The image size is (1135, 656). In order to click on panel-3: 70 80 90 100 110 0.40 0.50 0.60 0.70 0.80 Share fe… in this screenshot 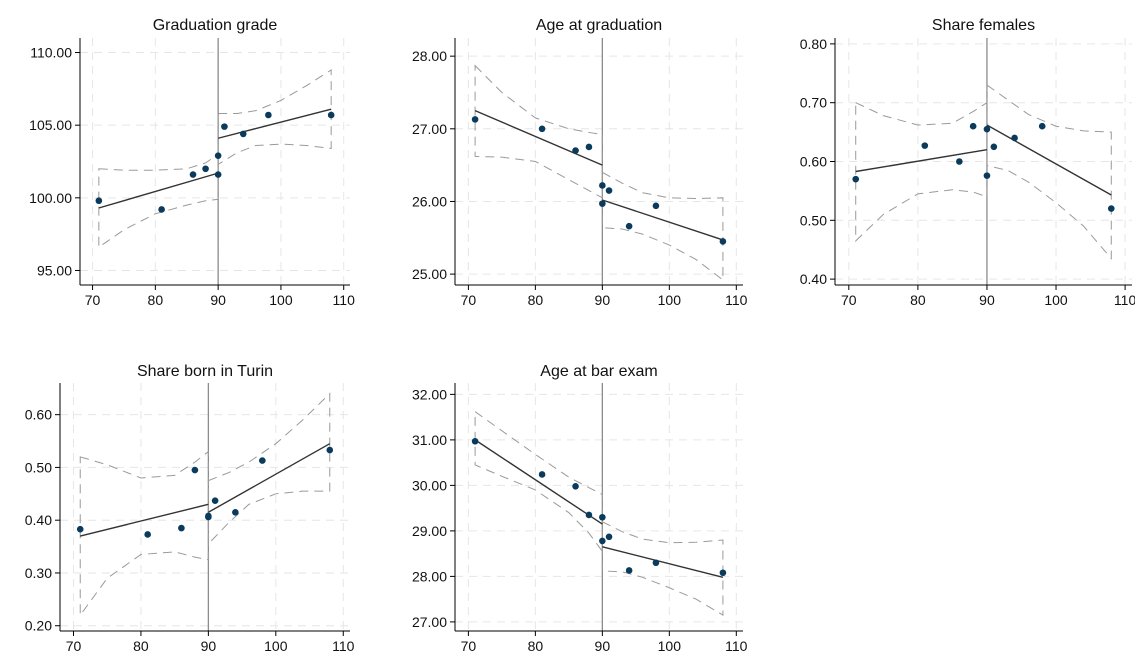, I will do `click(967, 162)`.